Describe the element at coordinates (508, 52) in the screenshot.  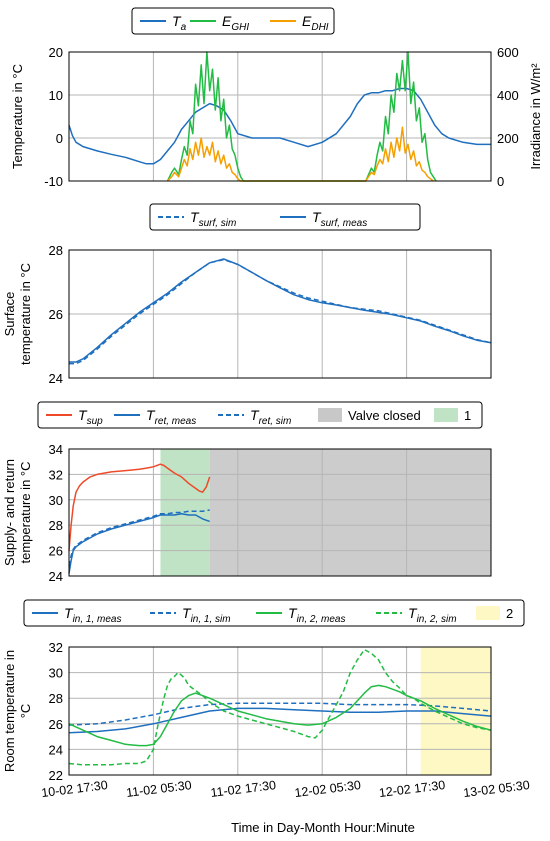
I see `y2-tick-label: 600` at that location.